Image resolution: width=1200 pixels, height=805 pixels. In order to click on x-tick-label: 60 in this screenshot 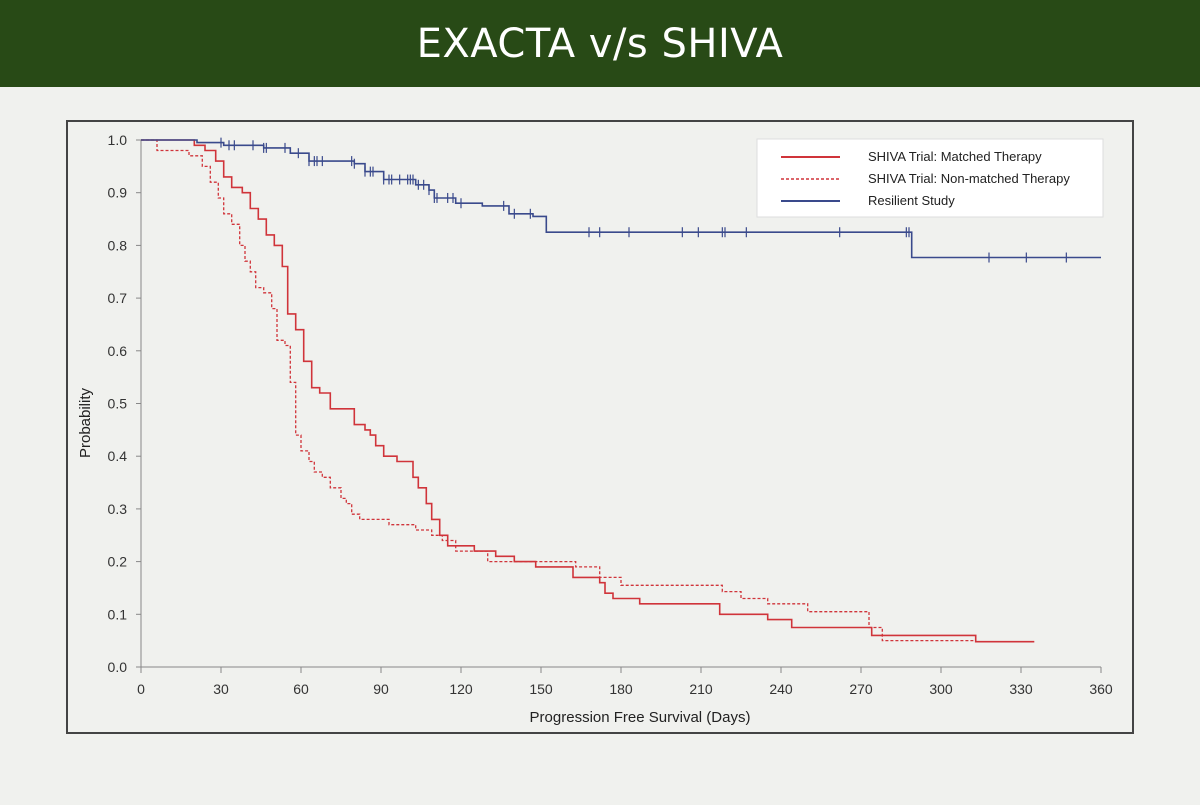, I will do `click(301, 689)`.